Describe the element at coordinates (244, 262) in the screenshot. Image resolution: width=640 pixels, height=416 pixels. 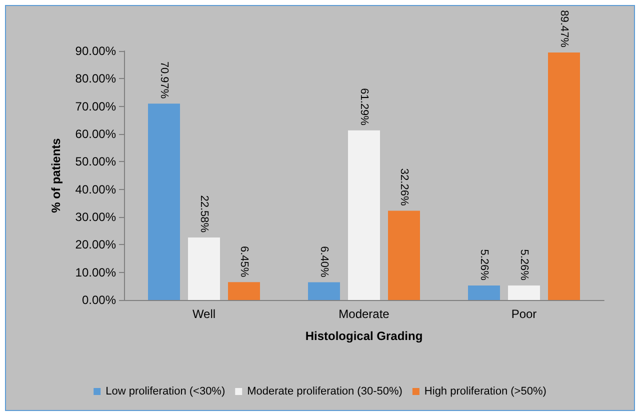
I see `data-label: 6.45%` at that location.